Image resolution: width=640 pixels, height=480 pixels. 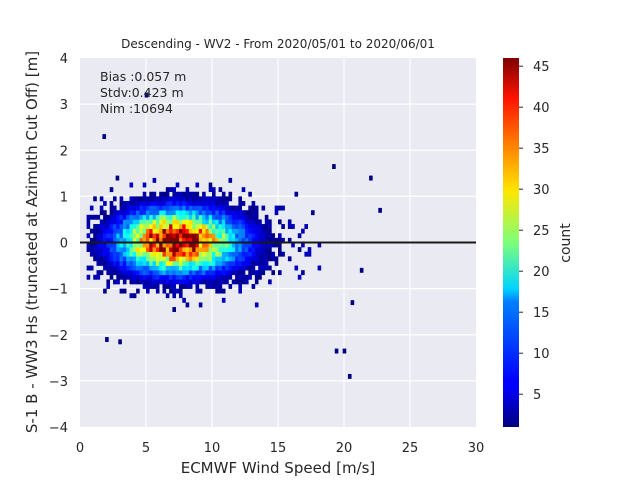 What do you see at coordinates (541, 313) in the screenshot?
I see `colorbar-tick-label: 15` at bounding box center [541, 313].